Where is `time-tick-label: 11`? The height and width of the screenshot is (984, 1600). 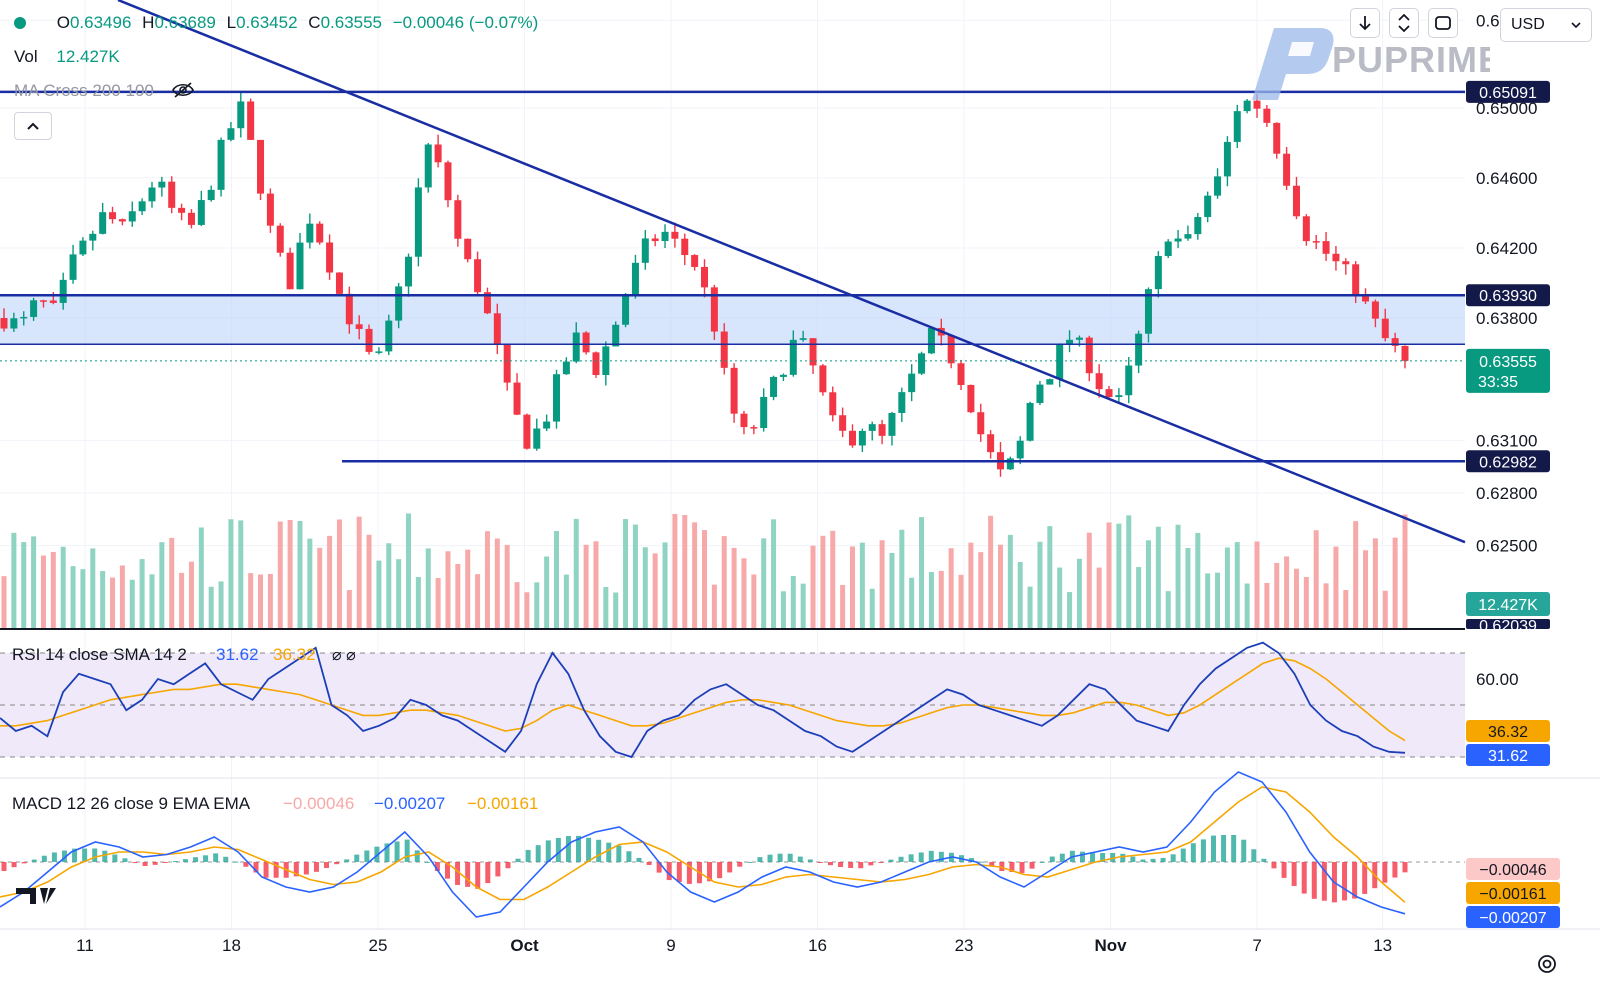
time-tick-label: 11 is located at coordinates (85, 945).